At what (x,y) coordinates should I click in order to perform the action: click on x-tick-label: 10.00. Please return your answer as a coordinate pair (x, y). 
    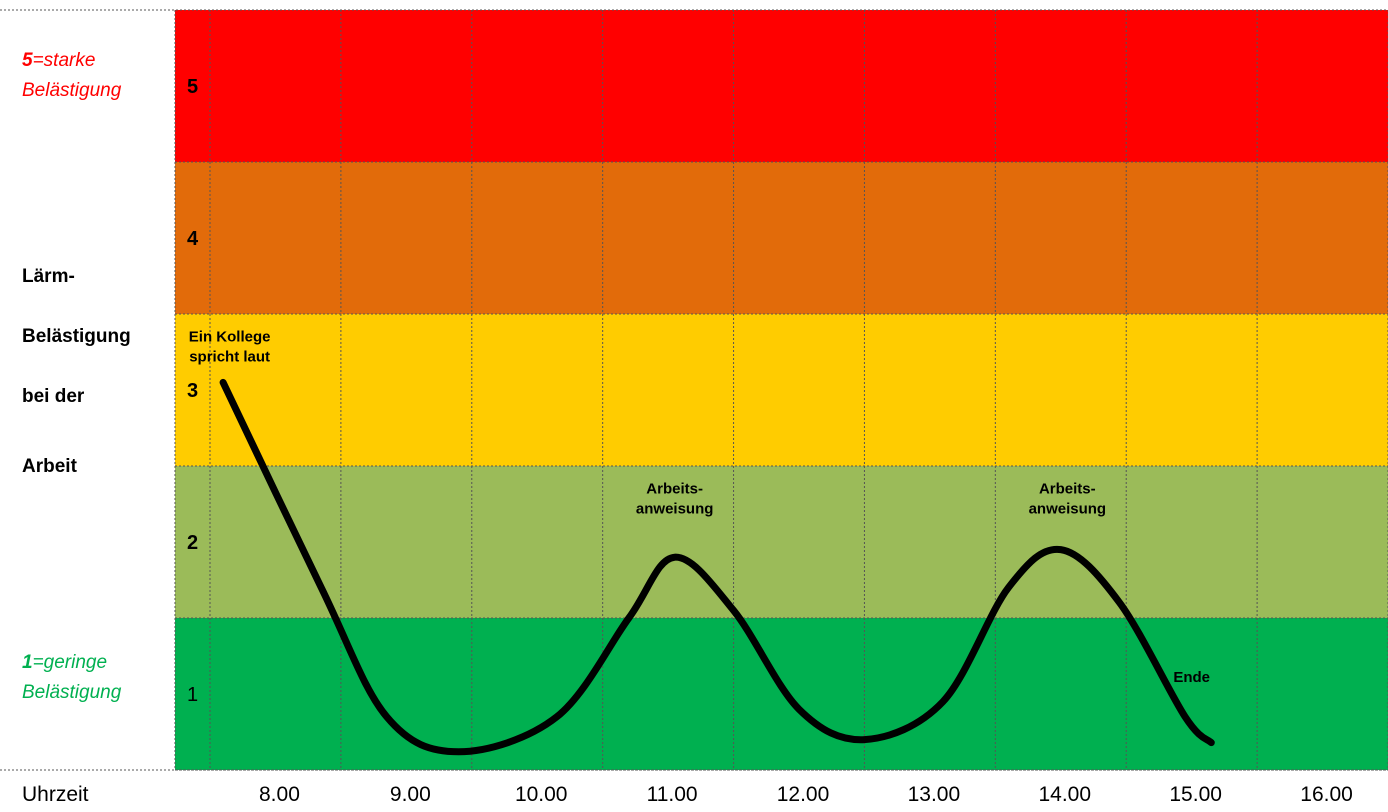
    Looking at the image, I should click on (541, 794).